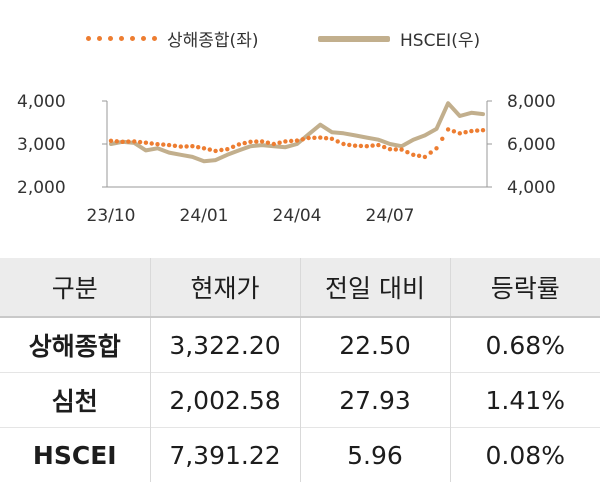 The width and height of the screenshot is (600, 482). I want to click on header-current-price: 현재가, so click(225, 287).